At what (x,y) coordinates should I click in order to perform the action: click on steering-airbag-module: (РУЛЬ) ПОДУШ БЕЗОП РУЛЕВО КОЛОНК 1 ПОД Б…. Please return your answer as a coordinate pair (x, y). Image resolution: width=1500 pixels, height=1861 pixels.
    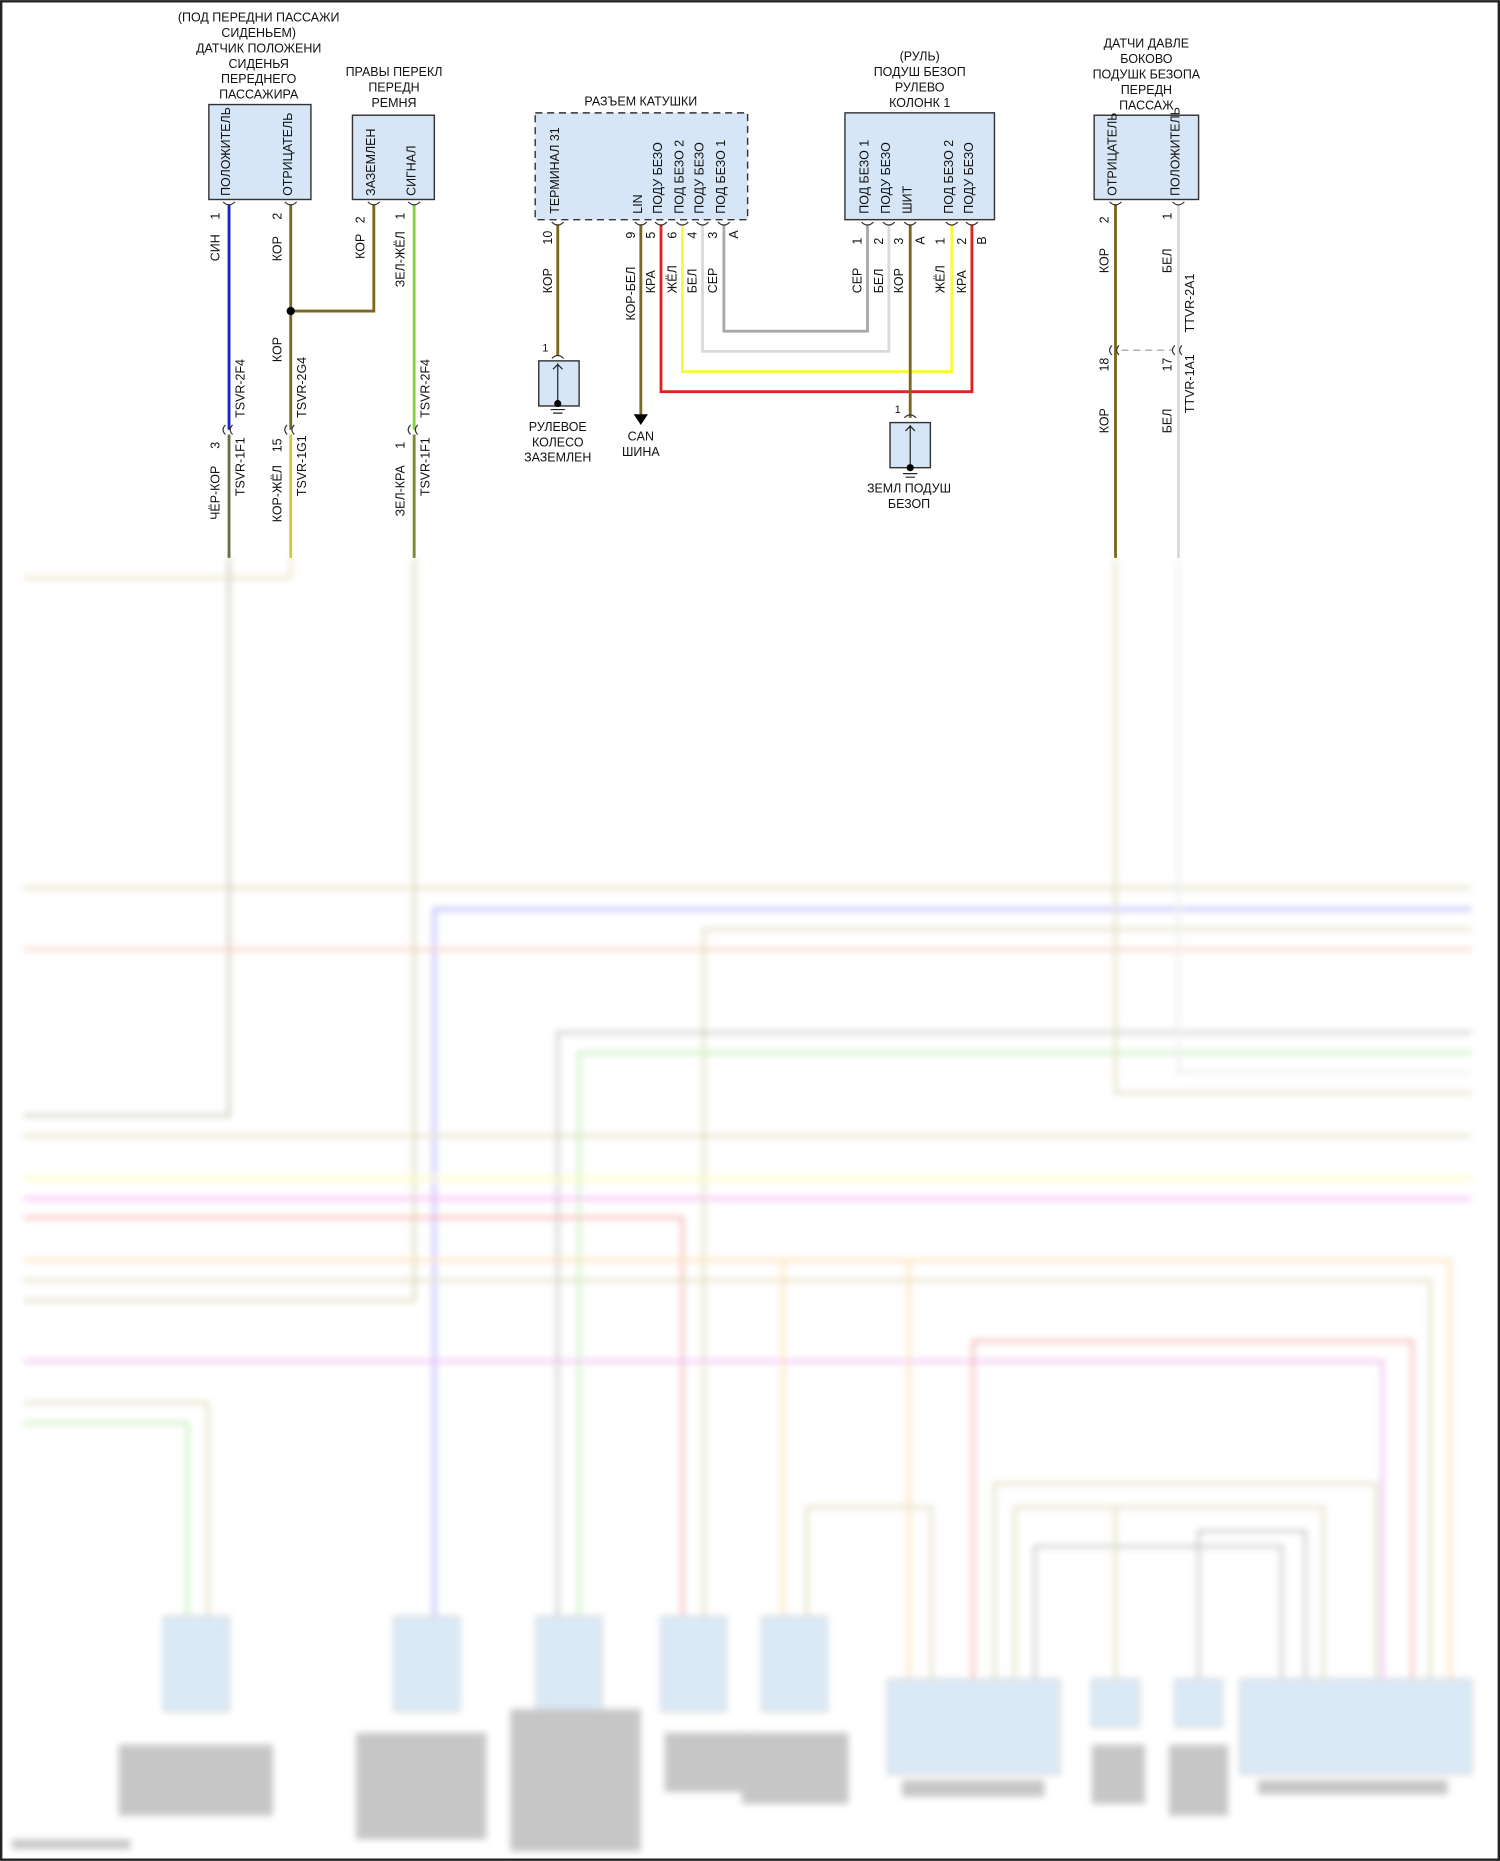
    Looking at the image, I should click on (920, 172).